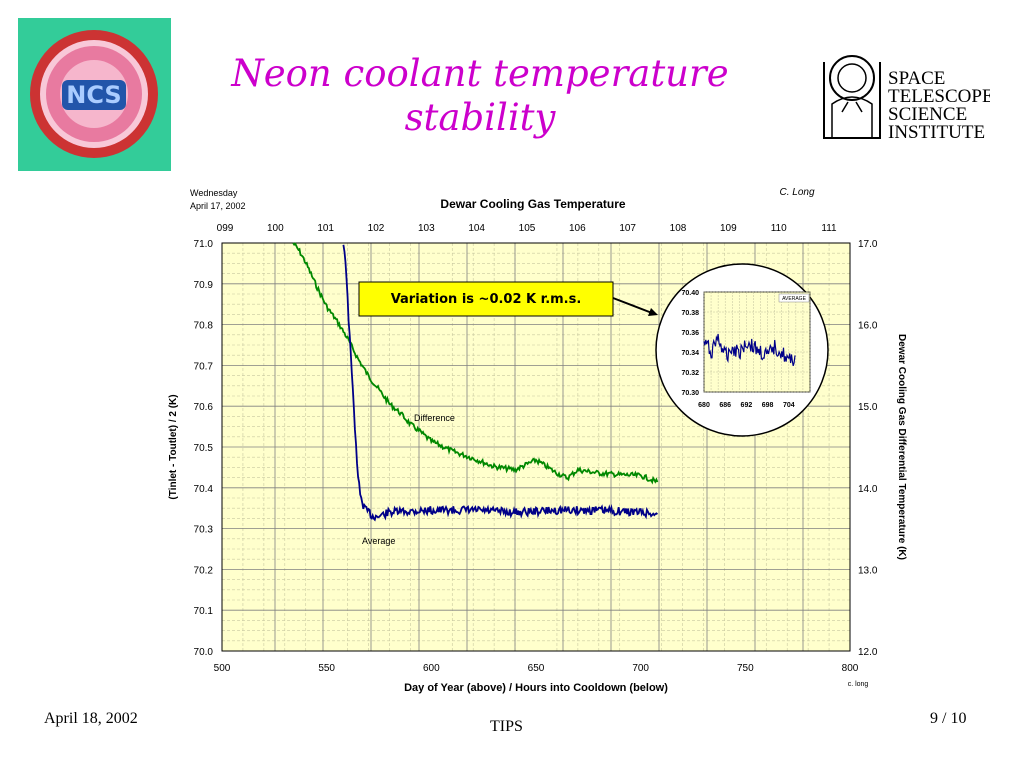 The image size is (1024, 768). Describe the element at coordinates (690, 293) in the screenshot. I see `inset-y-tick-label: 70.40` at that location.